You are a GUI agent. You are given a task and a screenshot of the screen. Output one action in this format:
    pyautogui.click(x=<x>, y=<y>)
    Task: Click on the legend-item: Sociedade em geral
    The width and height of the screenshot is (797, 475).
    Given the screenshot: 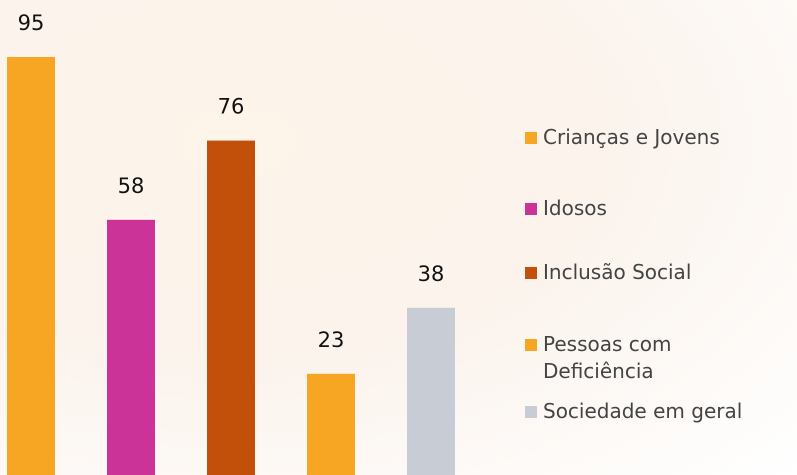 What is the action you would take?
    pyautogui.click(x=633, y=411)
    